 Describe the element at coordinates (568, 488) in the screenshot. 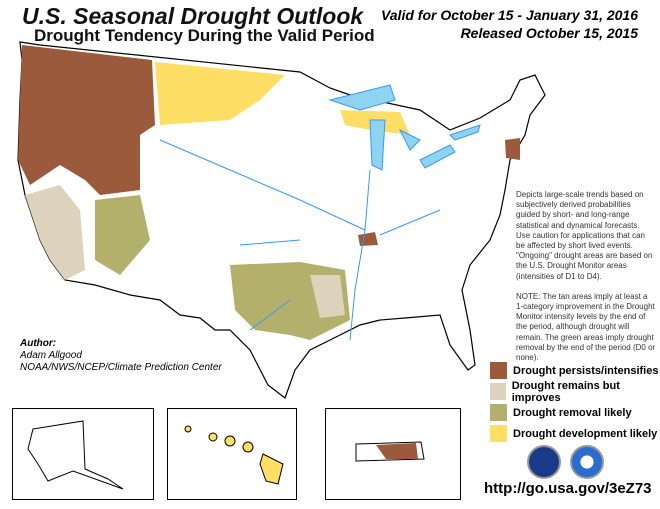

I see `info-link: http://go.usa.gov/3eZ73` at that location.